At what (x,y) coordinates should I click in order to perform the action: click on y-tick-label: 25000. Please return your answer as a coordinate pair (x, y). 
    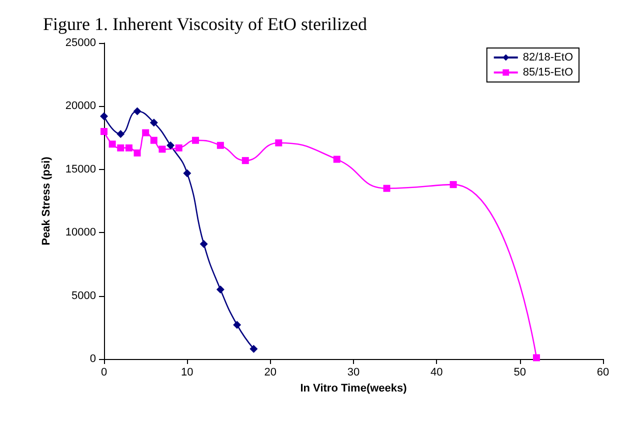
    Looking at the image, I should click on (80, 43).